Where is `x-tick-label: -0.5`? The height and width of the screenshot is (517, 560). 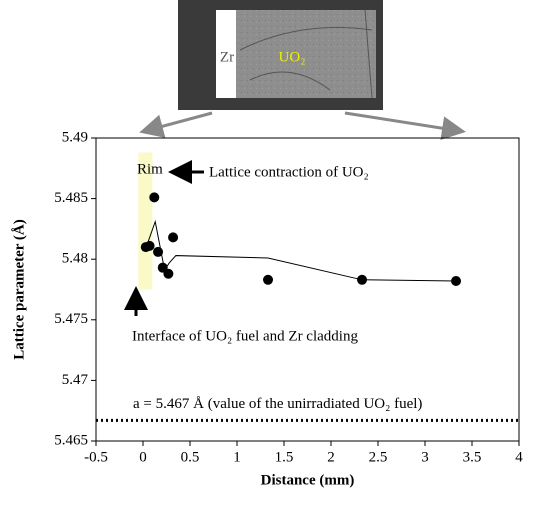
x-tick-label: -0.5 is located at coordinates (96, 457).